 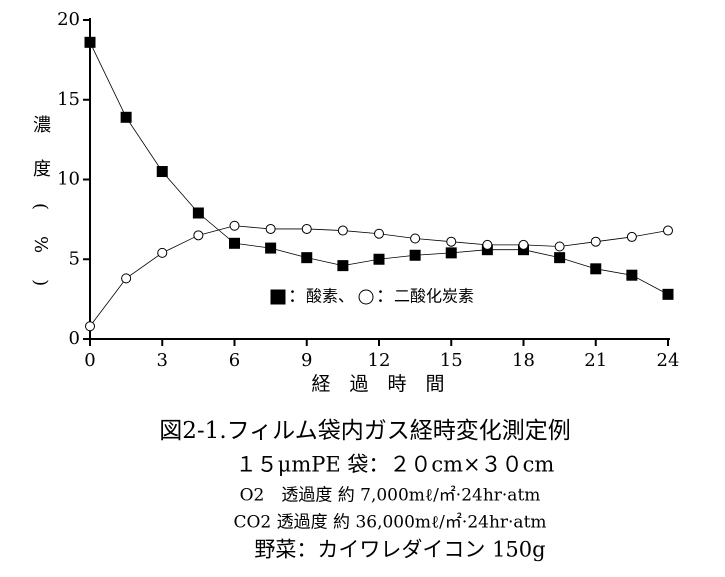 What do you see at coordinates (434, 296) in the screenshot?
I see `legend-label: 二酸化炭素` at bounding box center [434, 296].